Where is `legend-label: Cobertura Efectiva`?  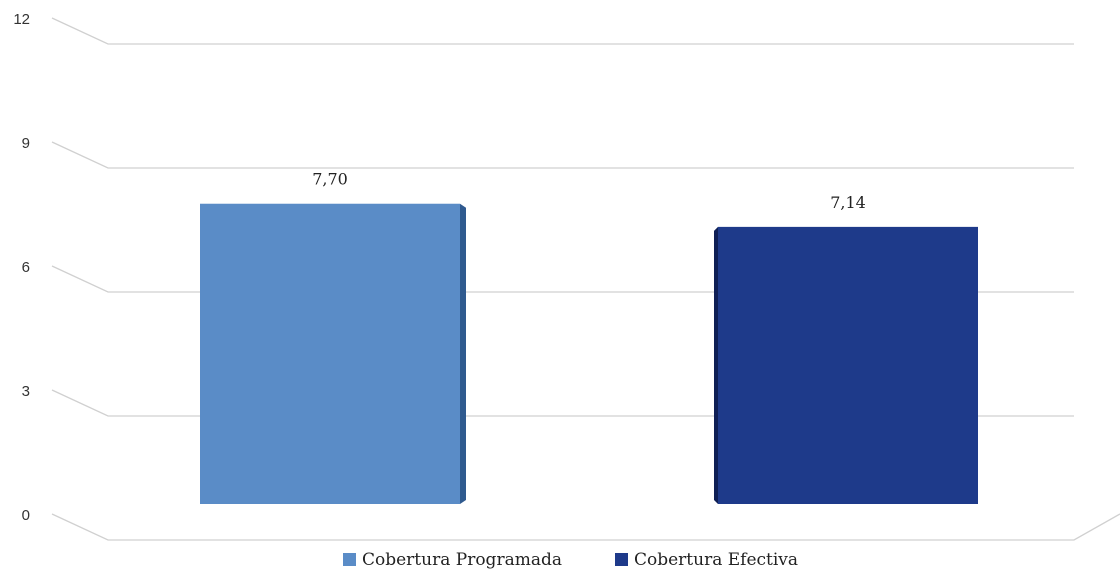
legend-label: Cobertura Efectiva is located at coordinates (716, 560).